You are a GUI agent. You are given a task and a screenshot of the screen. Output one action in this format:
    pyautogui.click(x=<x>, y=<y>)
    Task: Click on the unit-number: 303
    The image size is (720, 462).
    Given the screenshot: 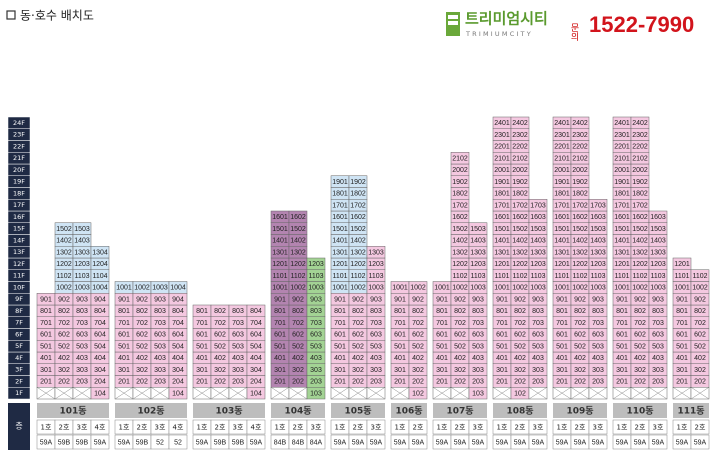 What is the action you would take?
    pyautogui.click(x=238, y=370)
    